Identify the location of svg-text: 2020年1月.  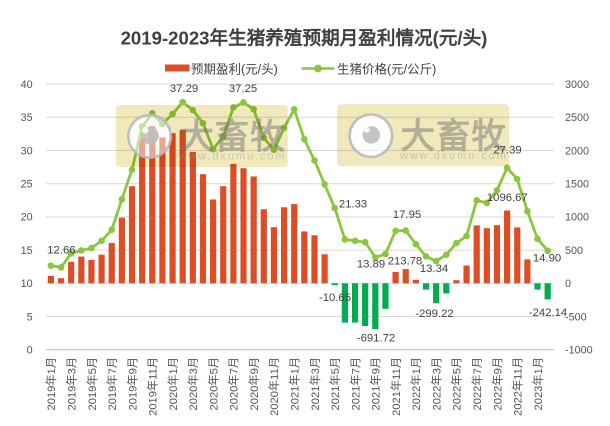
(173, 384).